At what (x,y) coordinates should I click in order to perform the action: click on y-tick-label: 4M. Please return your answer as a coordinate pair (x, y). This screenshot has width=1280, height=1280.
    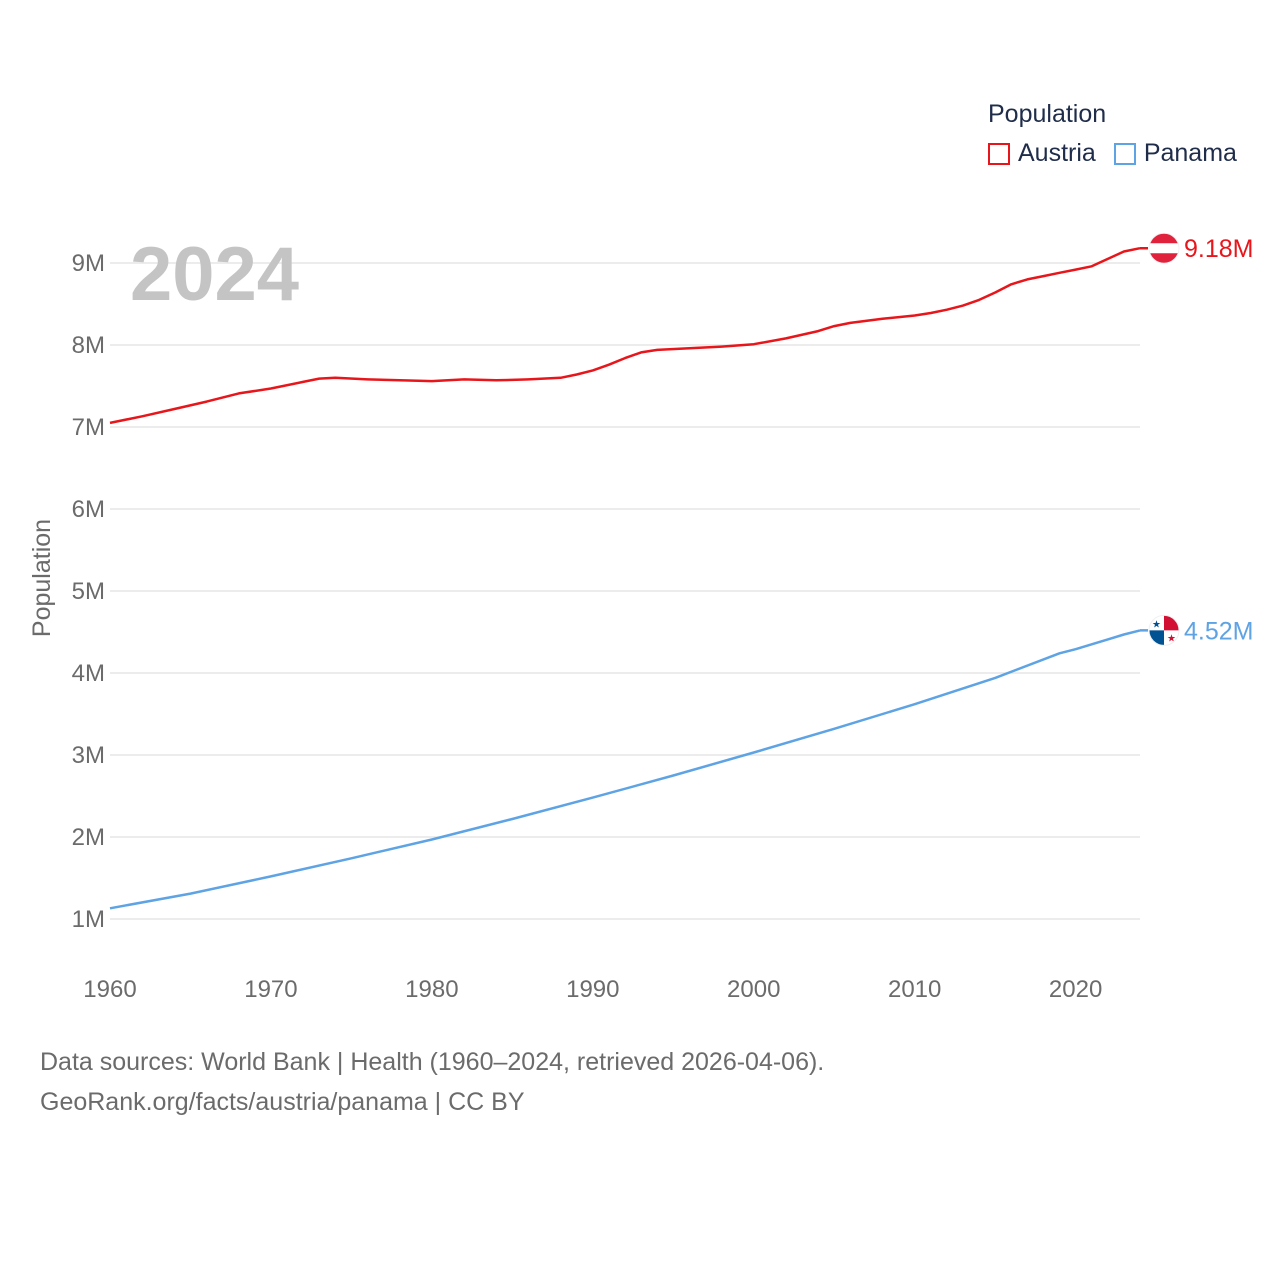
    Looking at the image, I should click on (88, 673).